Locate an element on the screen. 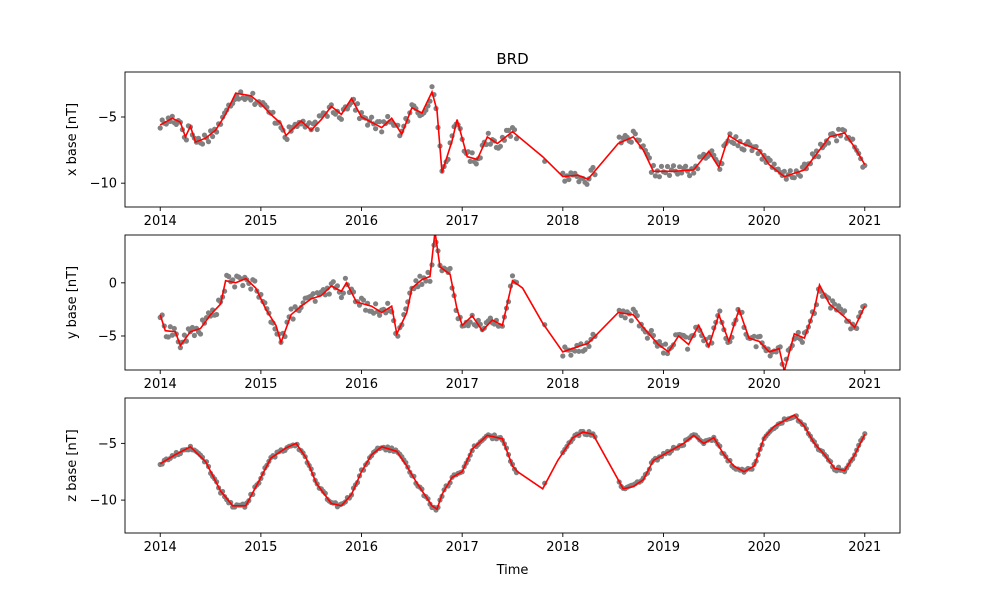 The height and width of the screenshot is (600, 1000). y-tick-label: −5 is located at coordinates (107, 444).